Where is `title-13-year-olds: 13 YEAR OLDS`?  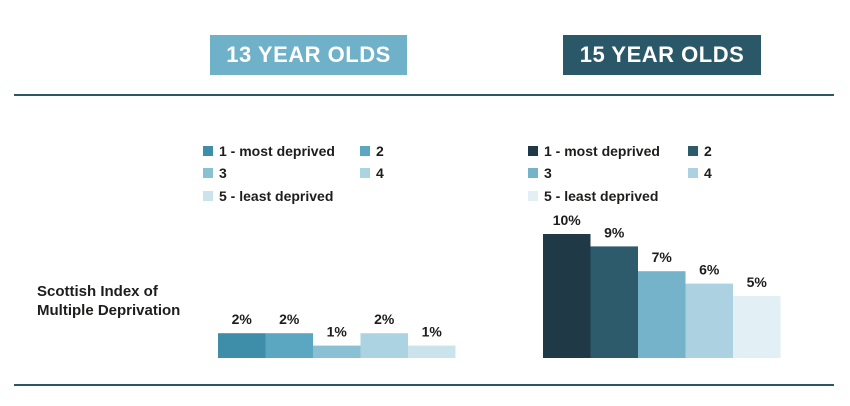 title-13-year-olds: 13 YEAR OLDS is located at coordinates (308, 55).